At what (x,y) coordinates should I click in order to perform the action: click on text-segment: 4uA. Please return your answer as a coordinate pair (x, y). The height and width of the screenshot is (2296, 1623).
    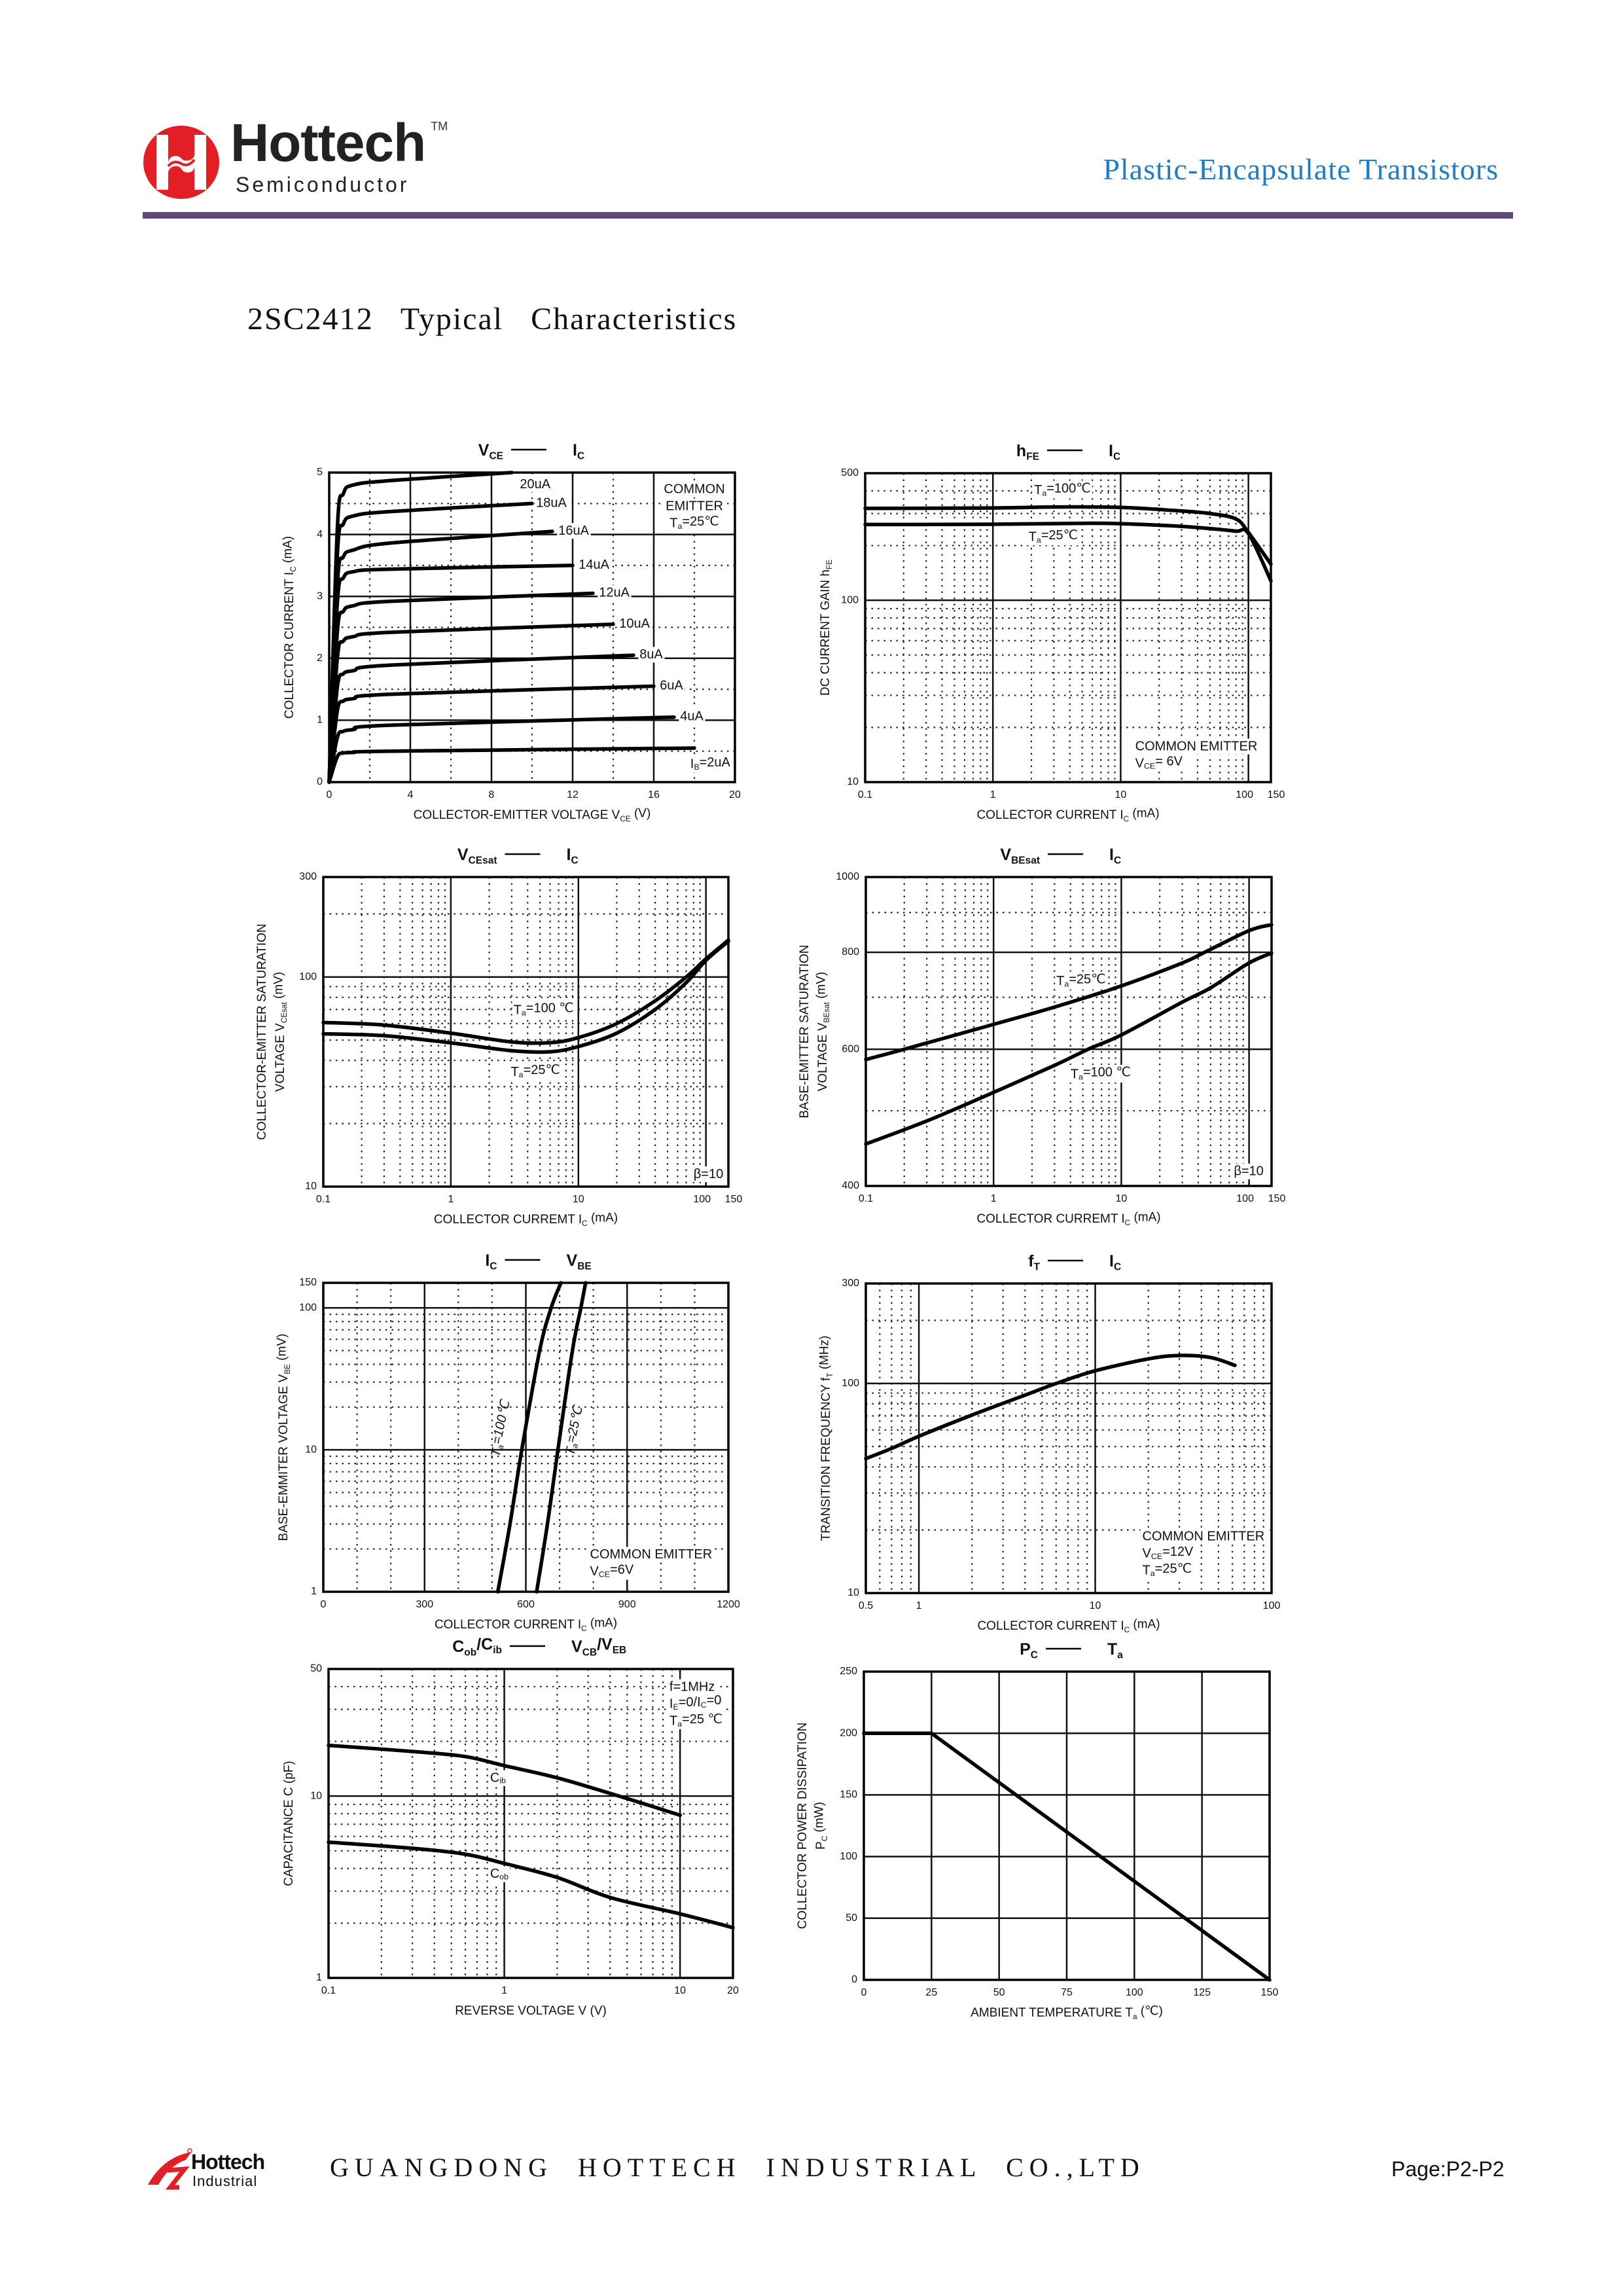
    Looking at the image, I should click on (692, 716).